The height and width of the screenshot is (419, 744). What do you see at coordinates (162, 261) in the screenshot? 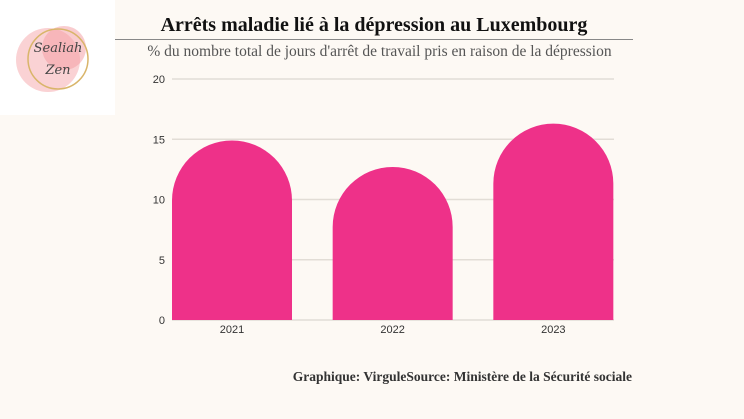
I see `y-tick-label: 5` at bounding box center [162, 261].